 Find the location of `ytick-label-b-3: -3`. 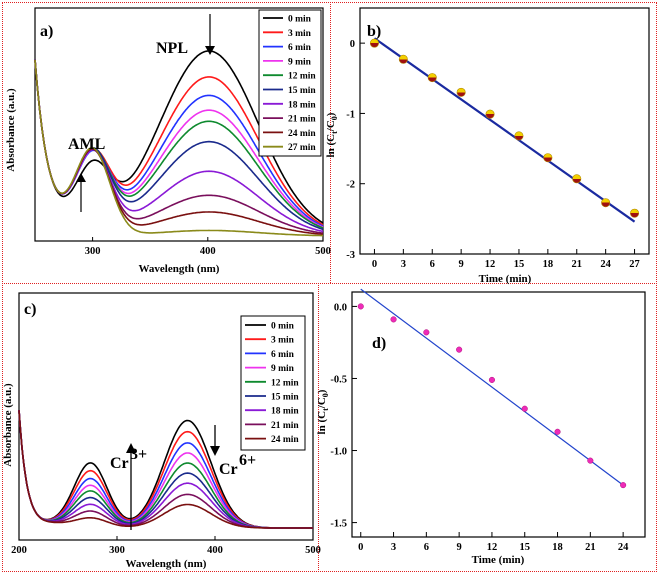

ytick-label-b-3: -3 is located at coordinates (350, 255).